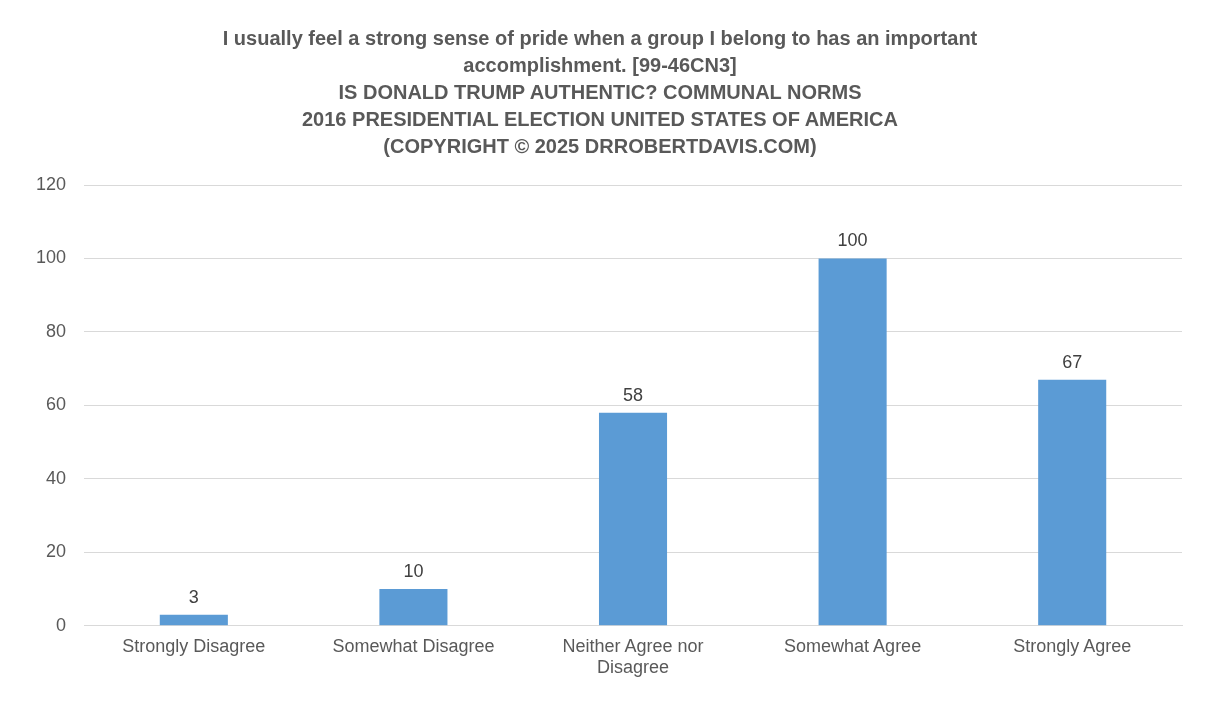 Image resolution: width=1210 pixels, height=701 pixels. I want to click on x-tick-label: Somewhat Agree, so click(853, 645).